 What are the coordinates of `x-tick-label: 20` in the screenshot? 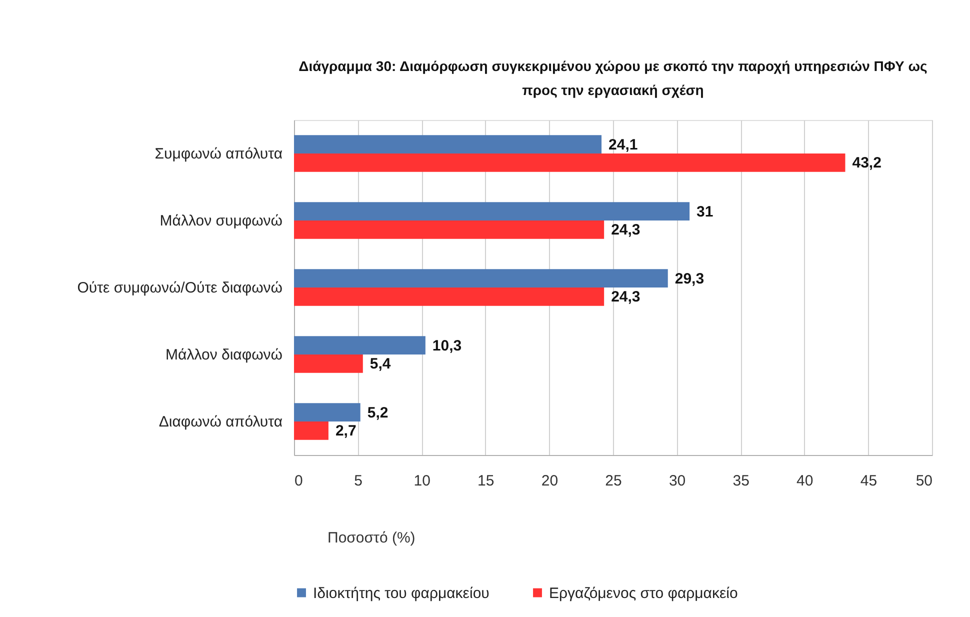 It's located at (549, 481).